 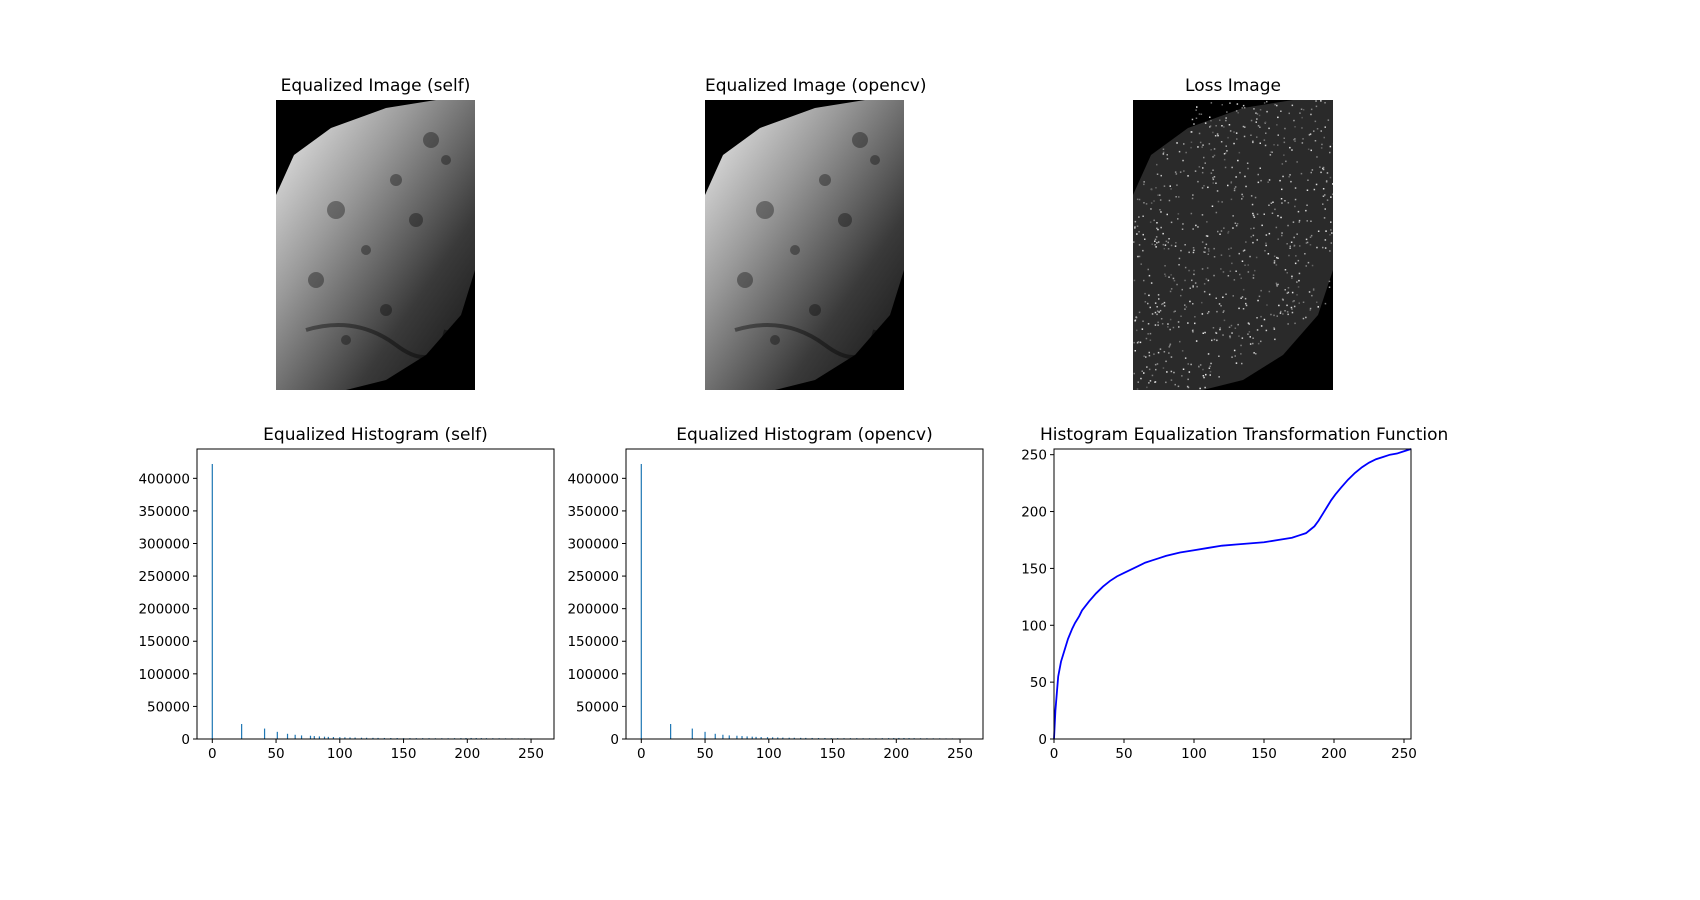 What do you see at coordinates (1038, 683) in the screenshot?
I see `y-tick-label: 50` at bounding box center [1038, 683].